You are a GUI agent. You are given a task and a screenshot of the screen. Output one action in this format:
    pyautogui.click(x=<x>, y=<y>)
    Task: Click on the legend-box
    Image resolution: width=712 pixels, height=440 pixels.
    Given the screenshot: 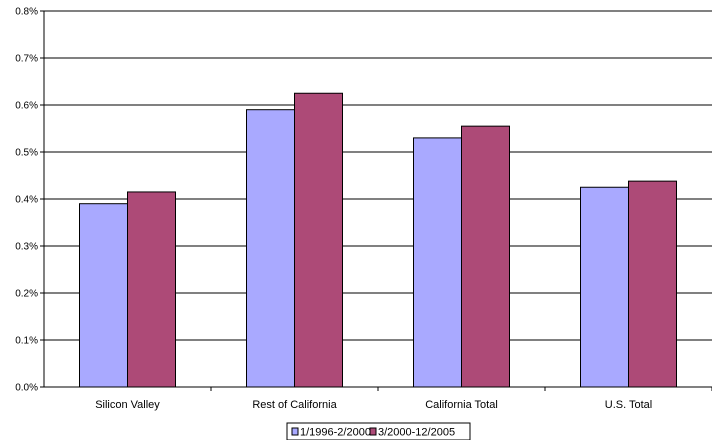 What is the action you would take?
    pyautogui.click(x=378, y=431)
    